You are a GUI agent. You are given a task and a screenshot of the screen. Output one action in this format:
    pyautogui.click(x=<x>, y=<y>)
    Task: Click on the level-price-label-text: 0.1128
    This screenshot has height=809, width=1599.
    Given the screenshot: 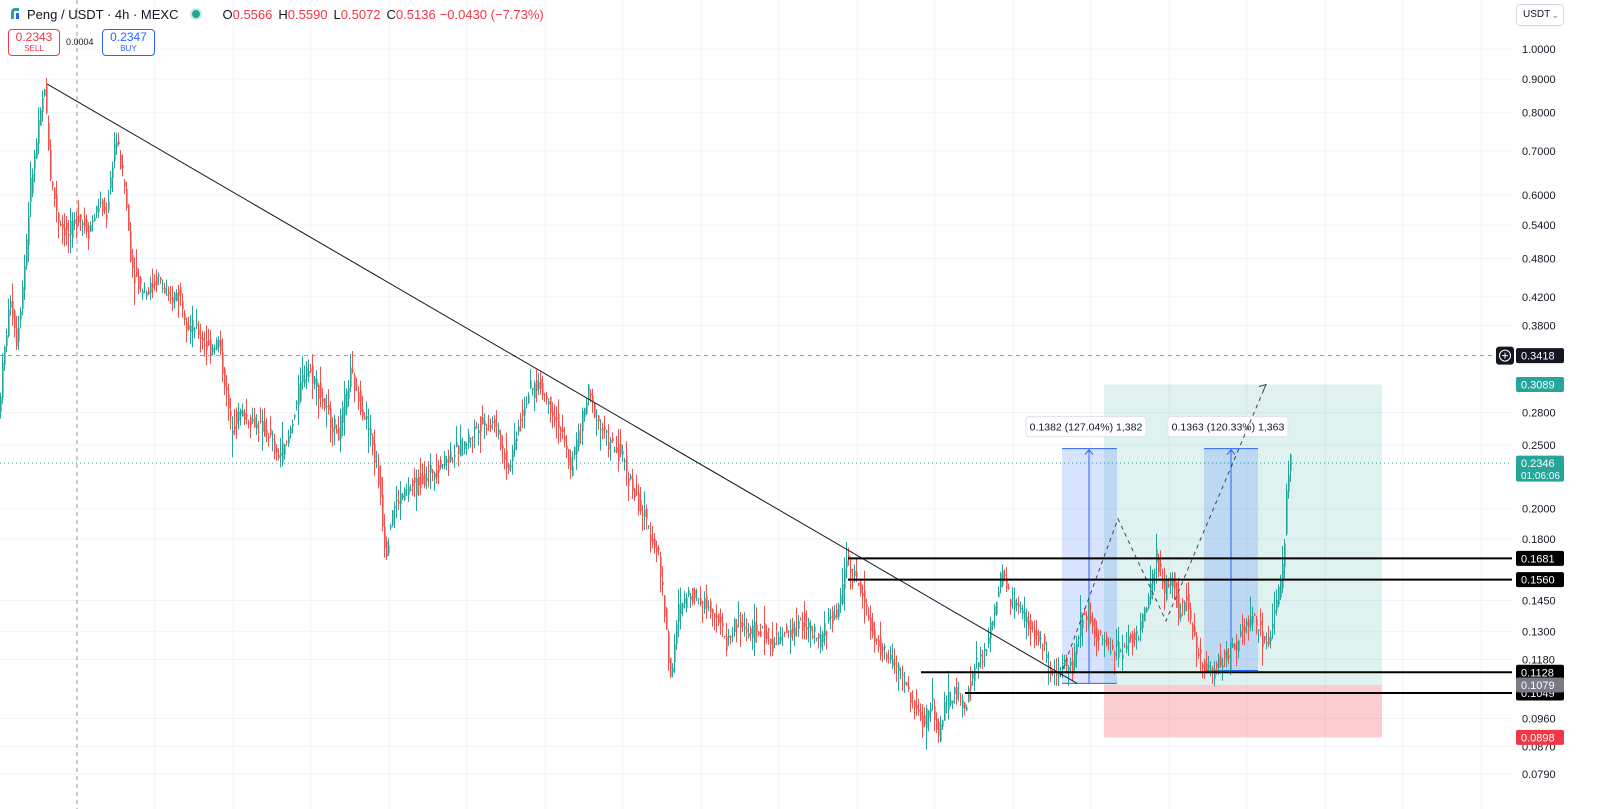 What is the action you would take?
    pyautogui.click(x=1537, y=673)
    